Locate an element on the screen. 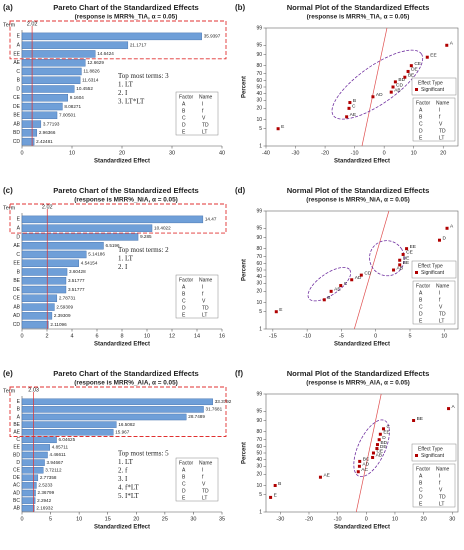 The image size is (464, 550). y-tick-label: 30 is located at coordinates (259, 467).